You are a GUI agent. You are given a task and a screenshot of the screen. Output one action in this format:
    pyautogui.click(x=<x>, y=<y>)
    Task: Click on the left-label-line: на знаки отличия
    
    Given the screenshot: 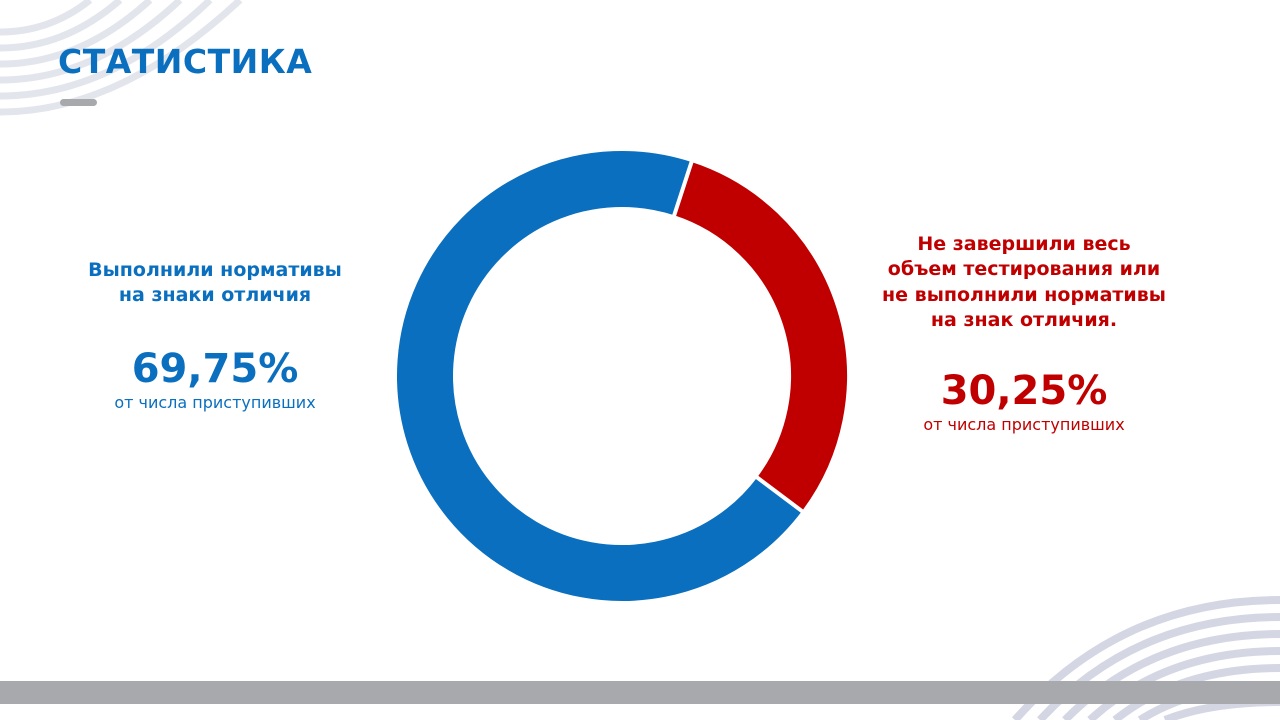 What is the action you would take?
    pyautogui.click(x=215, y=295)
    